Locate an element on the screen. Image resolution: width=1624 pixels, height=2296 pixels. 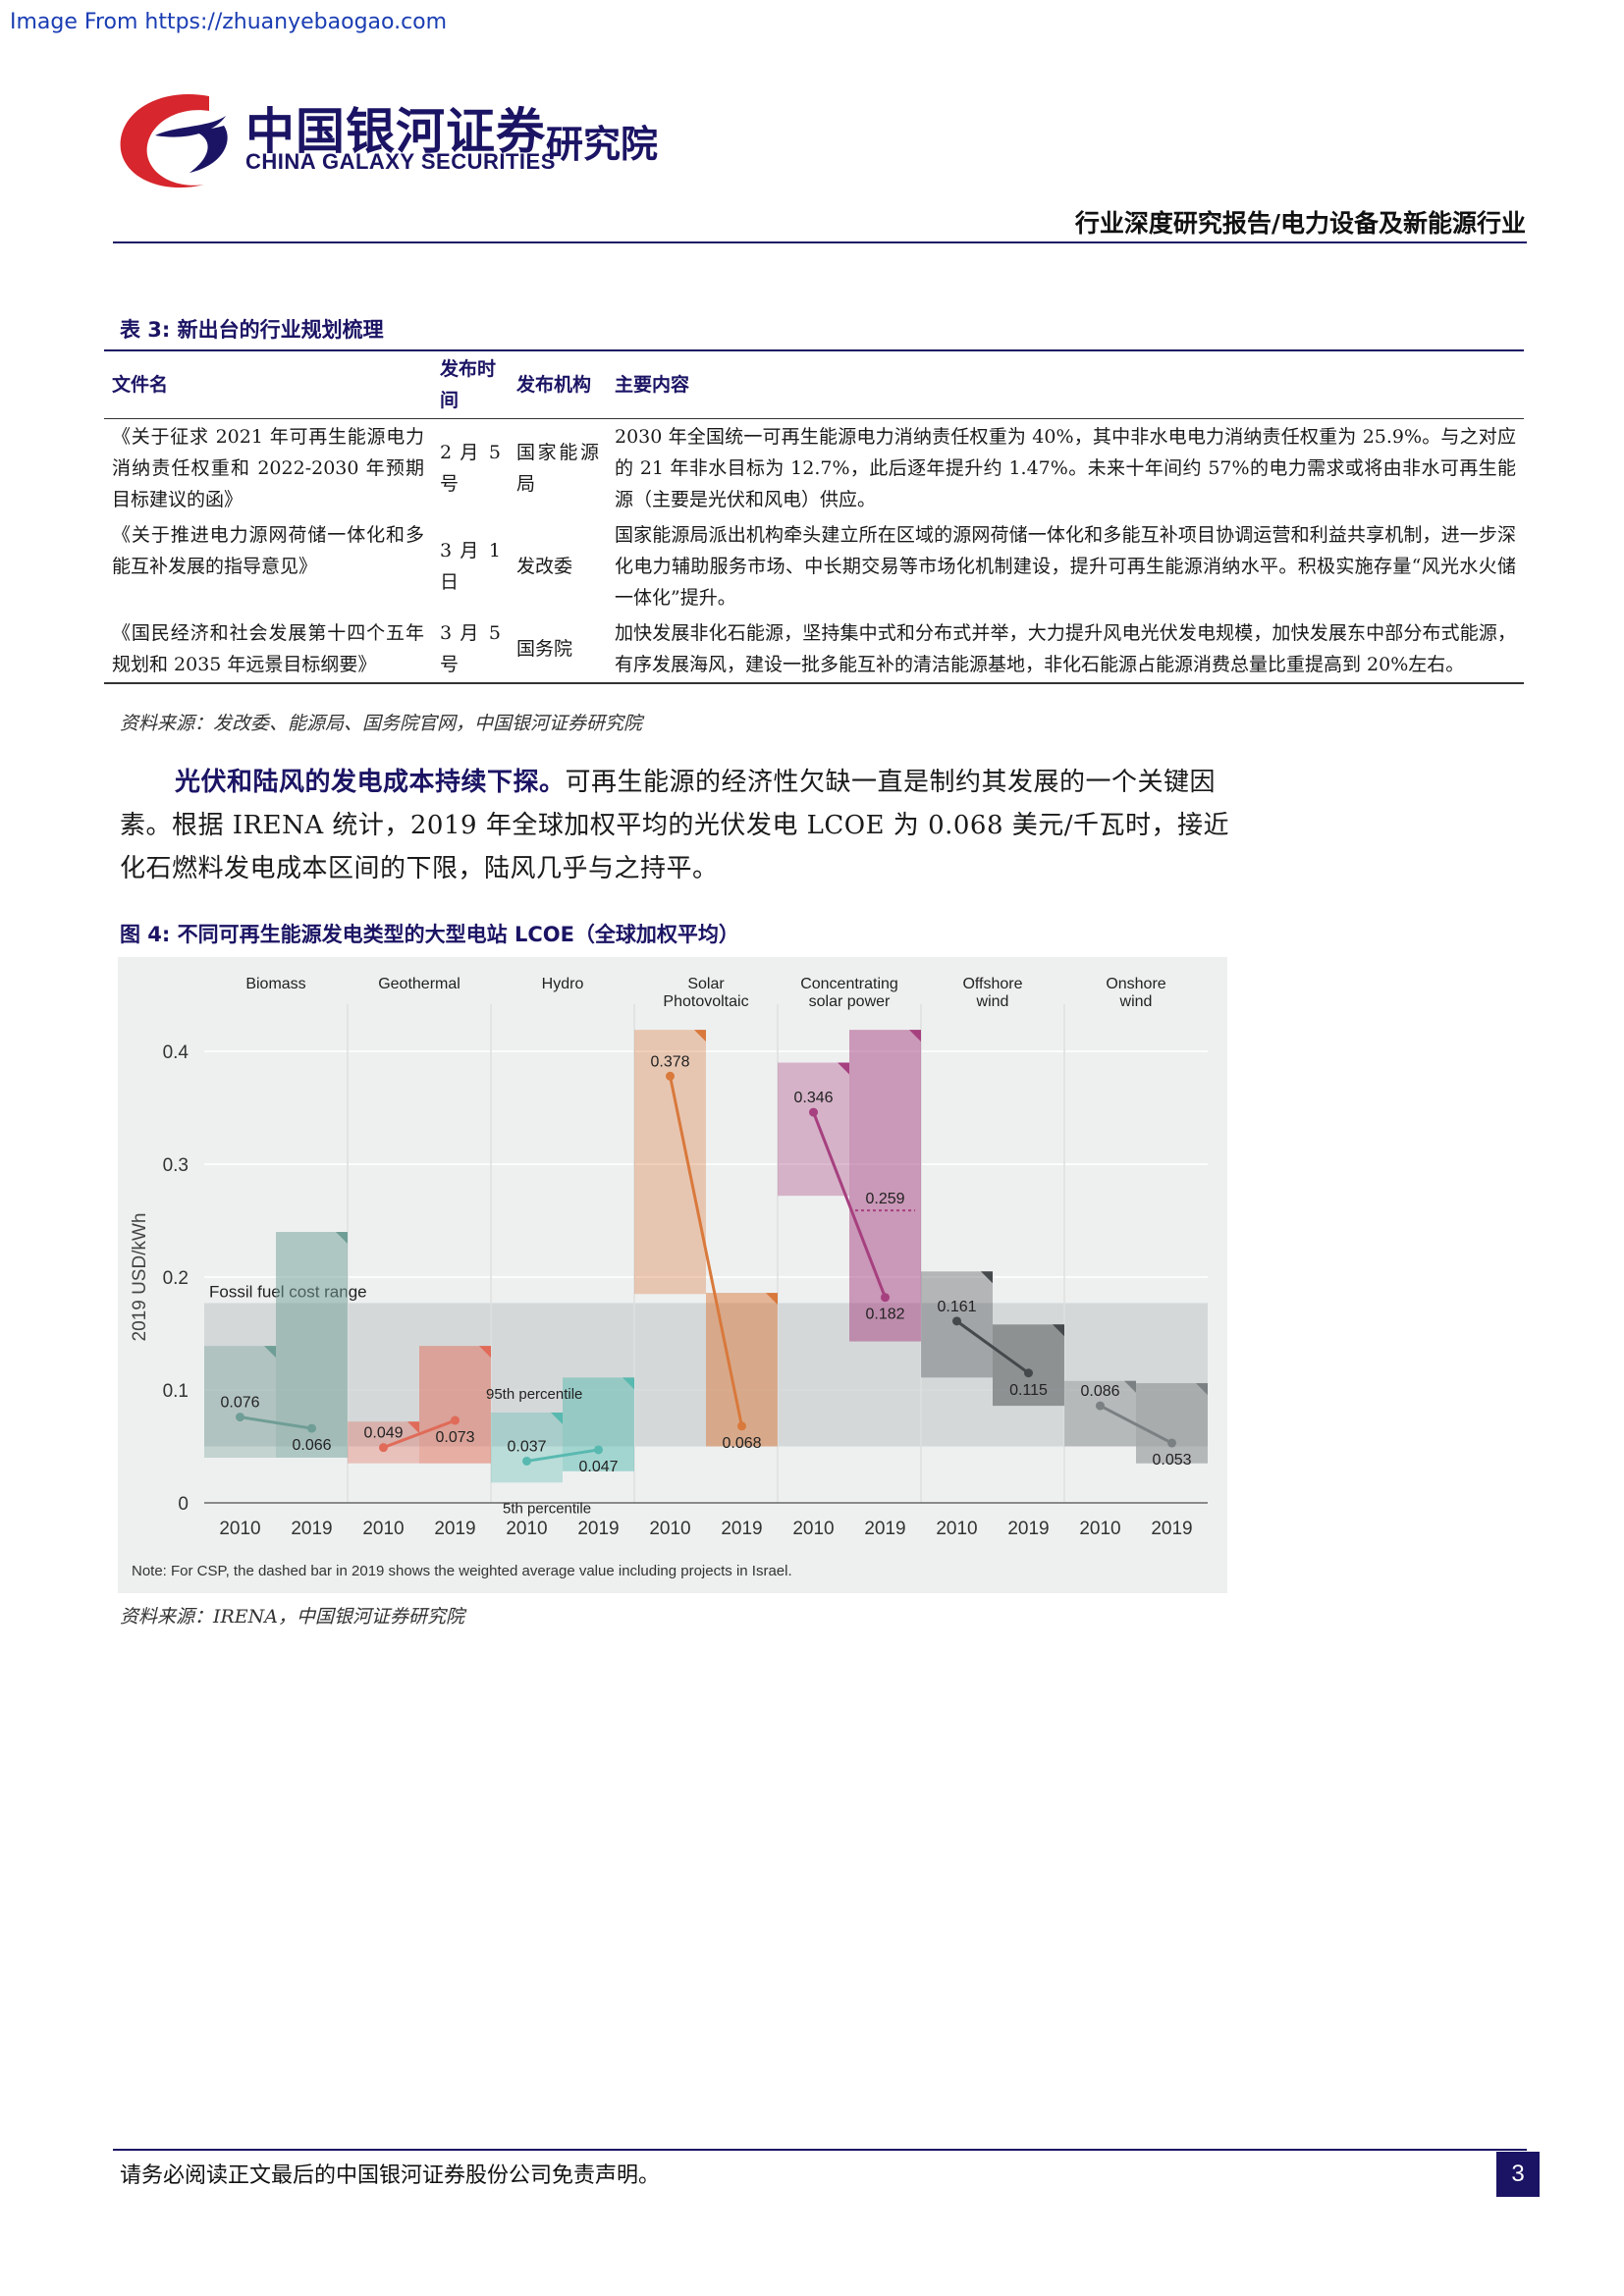
paragraph-lead: 光伏和陆风的发电成本持续下探。 is located at coordinates (370, 782).